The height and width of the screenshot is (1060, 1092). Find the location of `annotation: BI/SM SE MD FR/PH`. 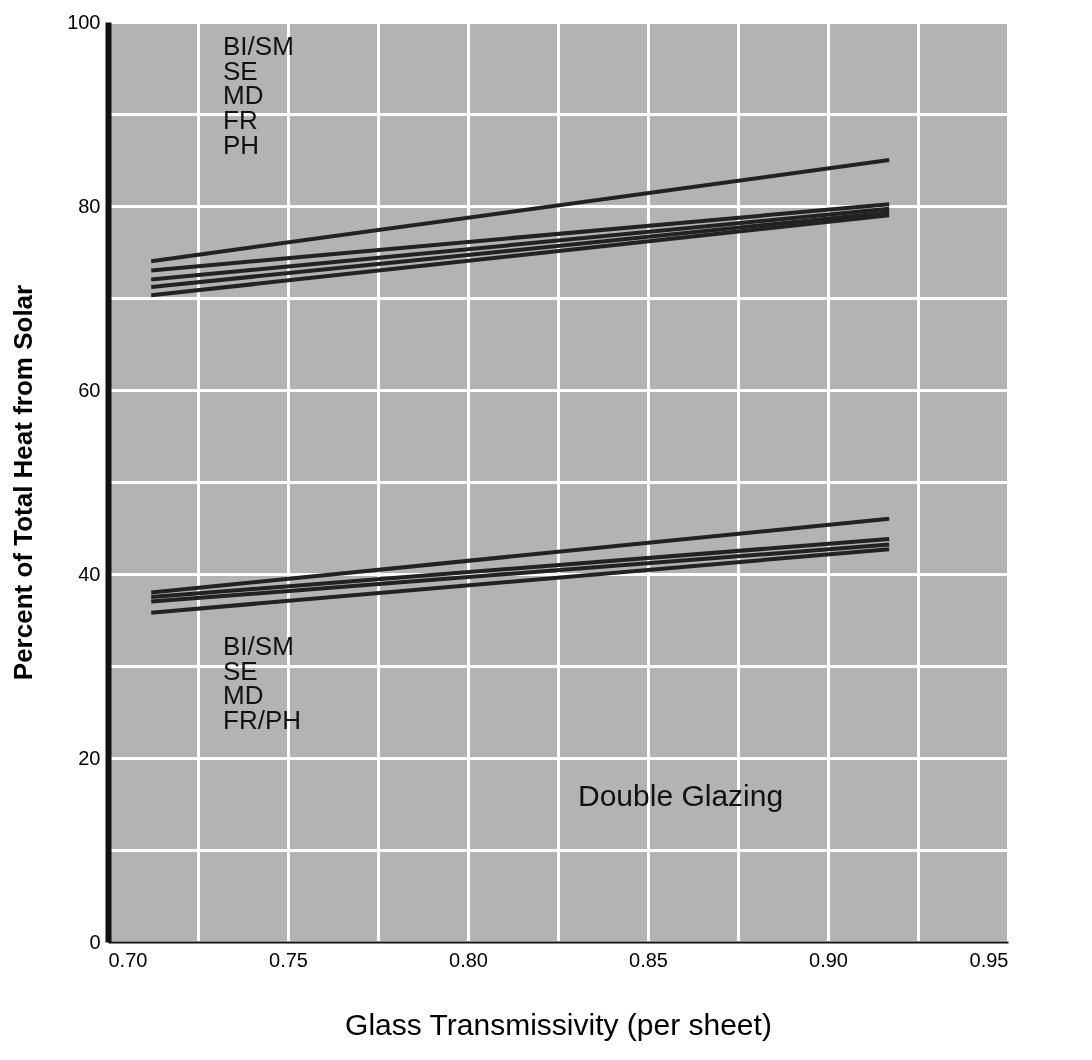

annotation: BI/SM SE MD FR/PH is located at coordinates (262, 683).